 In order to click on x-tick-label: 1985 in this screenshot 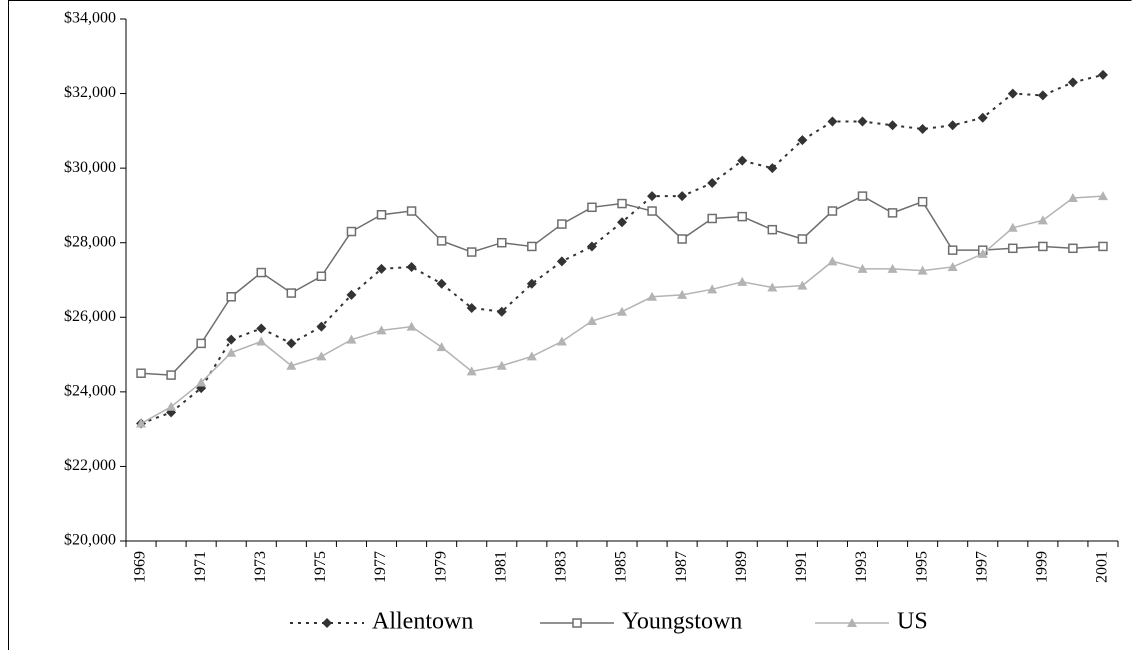, I will do `click(621, 567)`.